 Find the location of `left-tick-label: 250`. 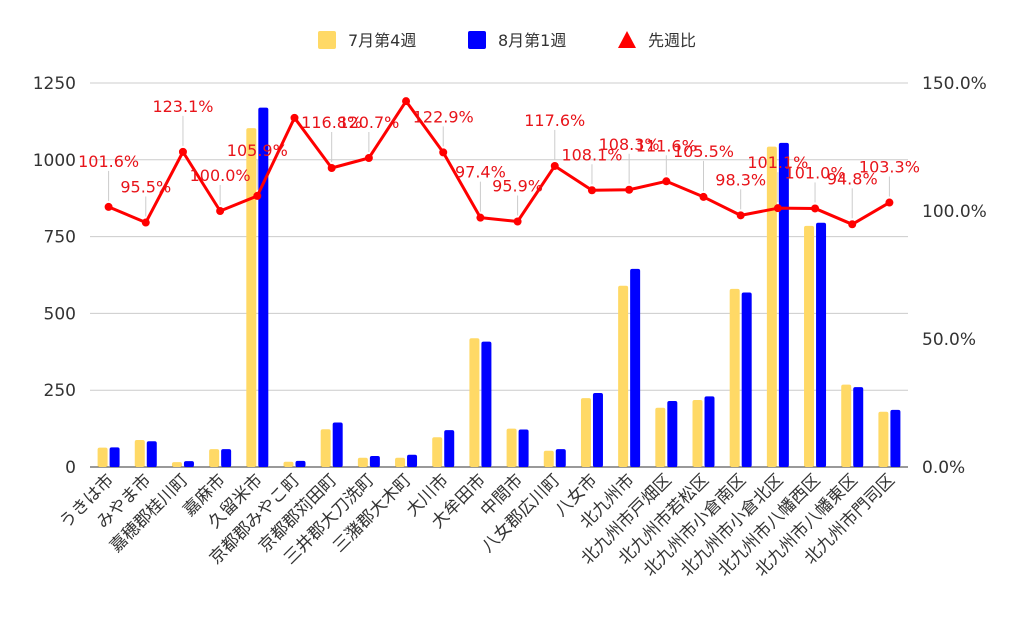

left-tick-label: 250 is located at coordinates (60, 391).